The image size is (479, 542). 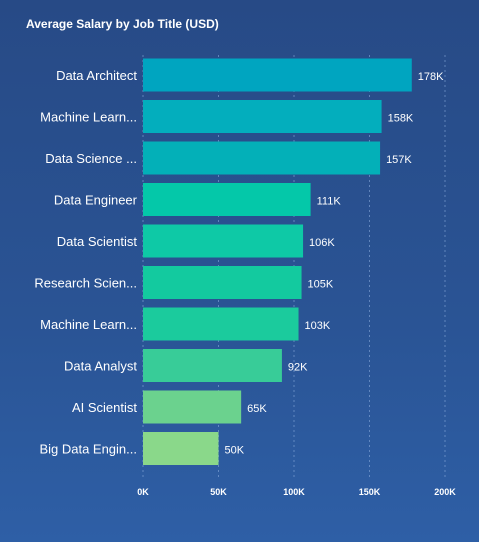 What do you see at coordinates (104, 407) in the screenshot?
I see `category-label: AI Scientist` at bounding box center [104, 407].